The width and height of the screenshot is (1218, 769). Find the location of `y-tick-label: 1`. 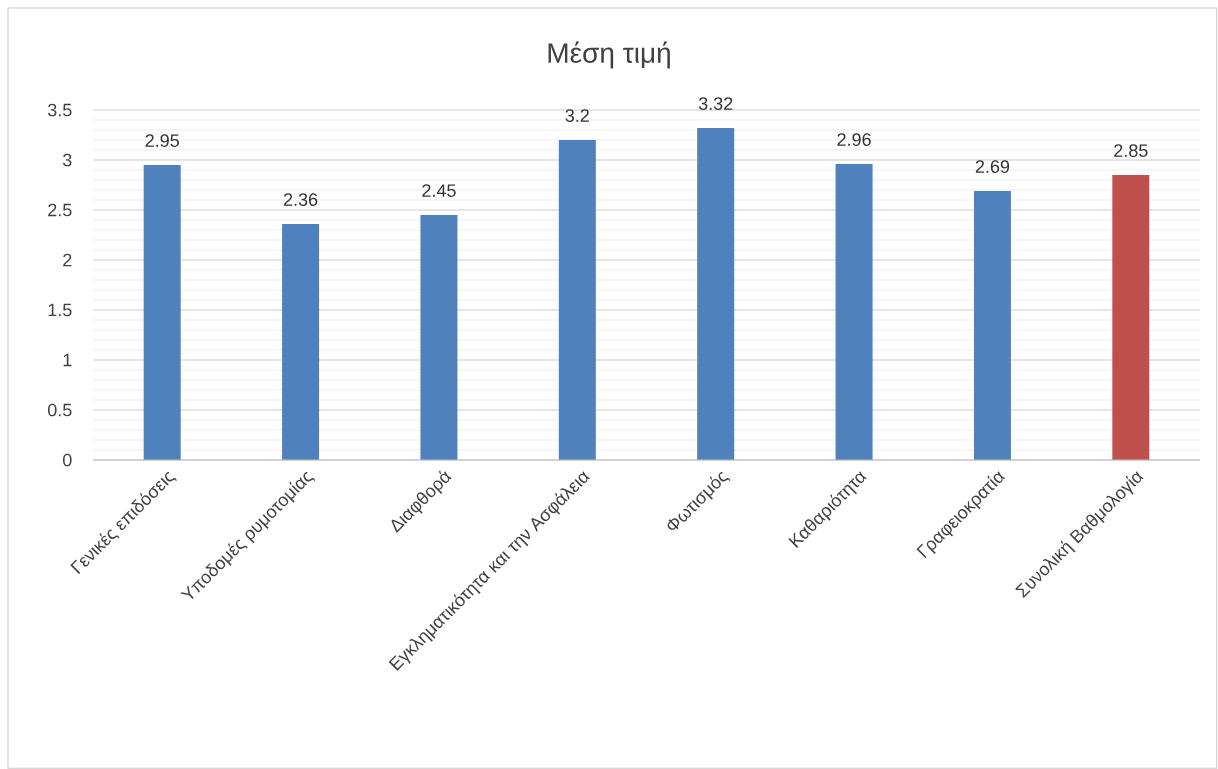

y-tick-label: 1 is located at coordinates (67, 360).